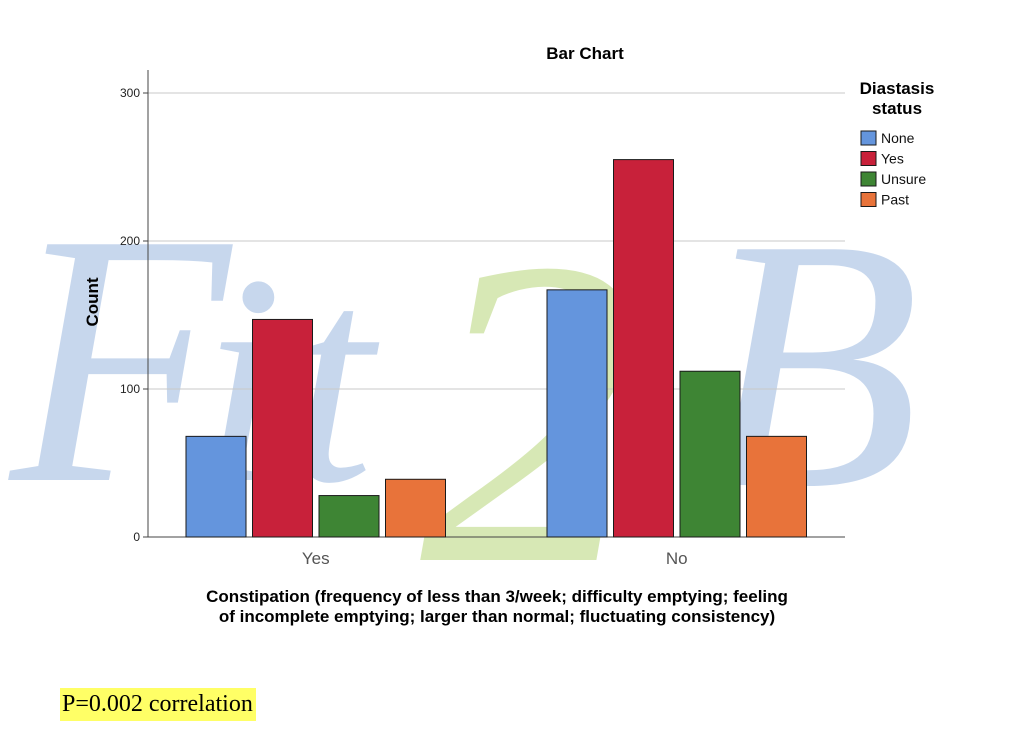 The width and height of the screenshot is (1024, 752). I want to click on y-tick-label: 300, so click(130, 93).